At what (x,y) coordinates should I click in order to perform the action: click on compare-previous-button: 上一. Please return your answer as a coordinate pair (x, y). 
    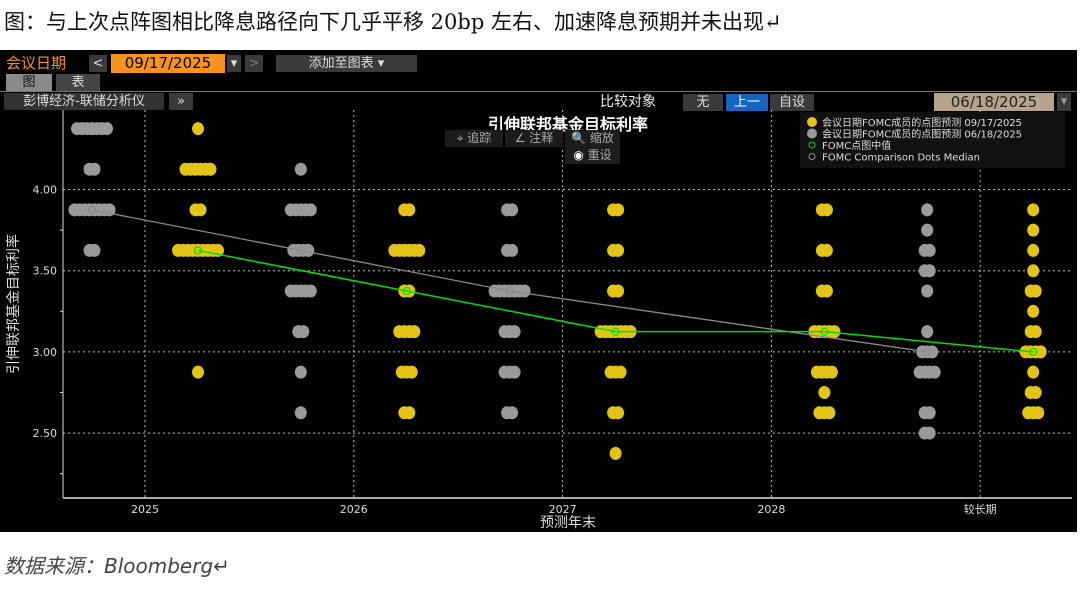
    Looking at the image, I should click on (747, 102).